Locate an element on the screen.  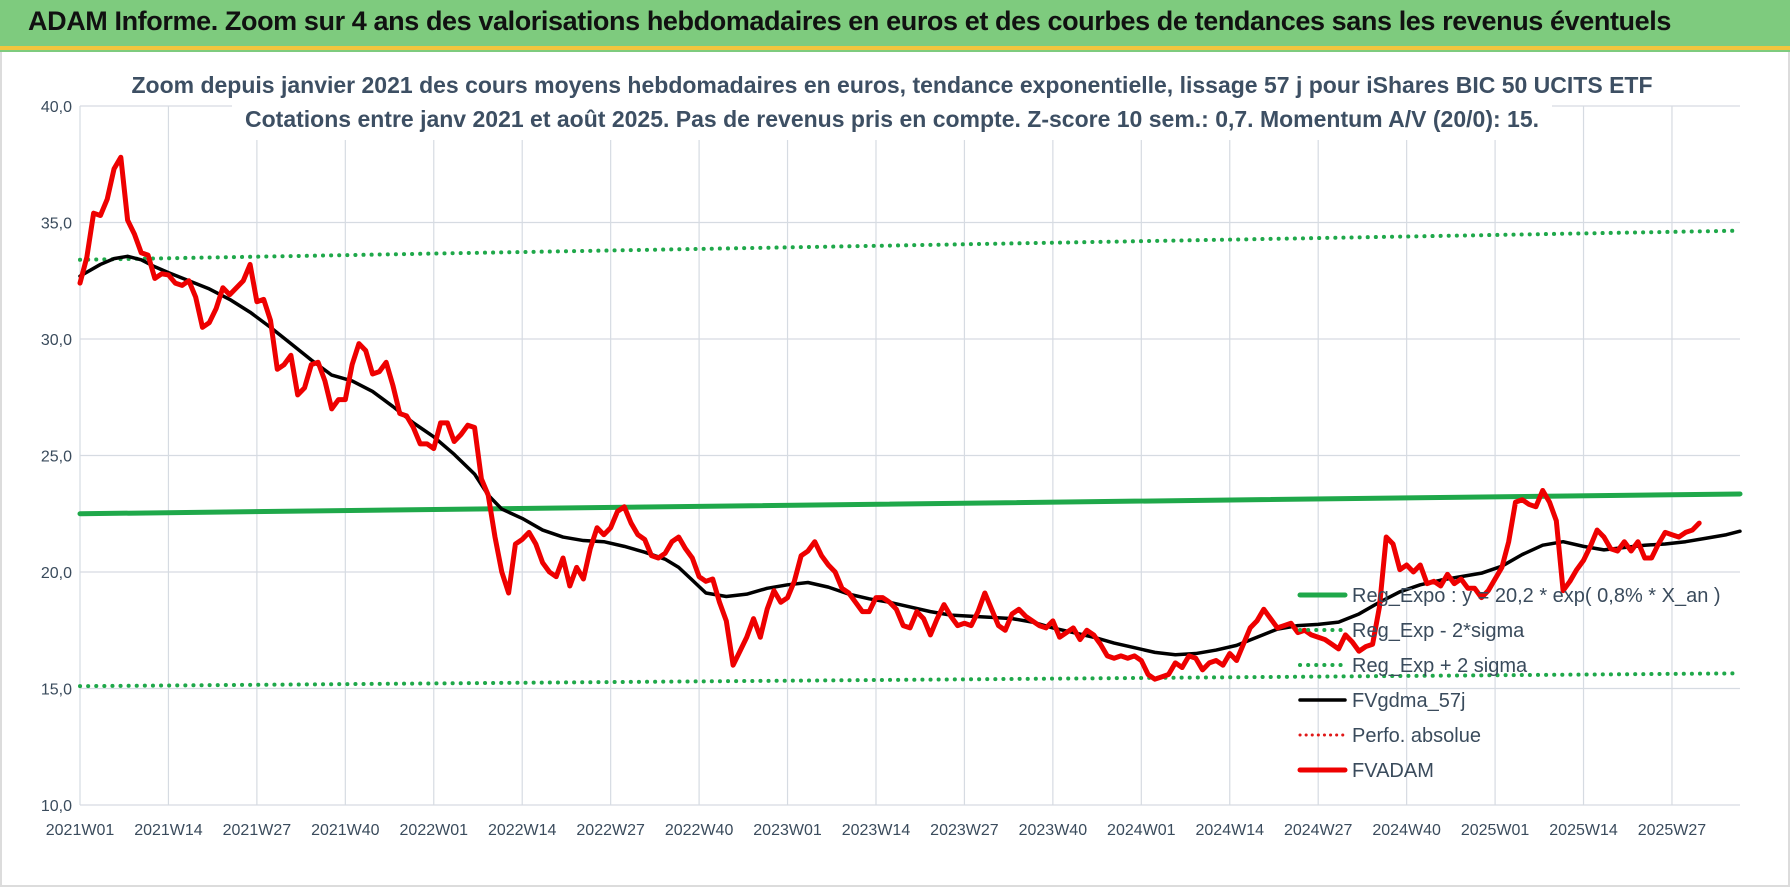
x-tick-label: 2022W40 is located at coordinates (699, 830).